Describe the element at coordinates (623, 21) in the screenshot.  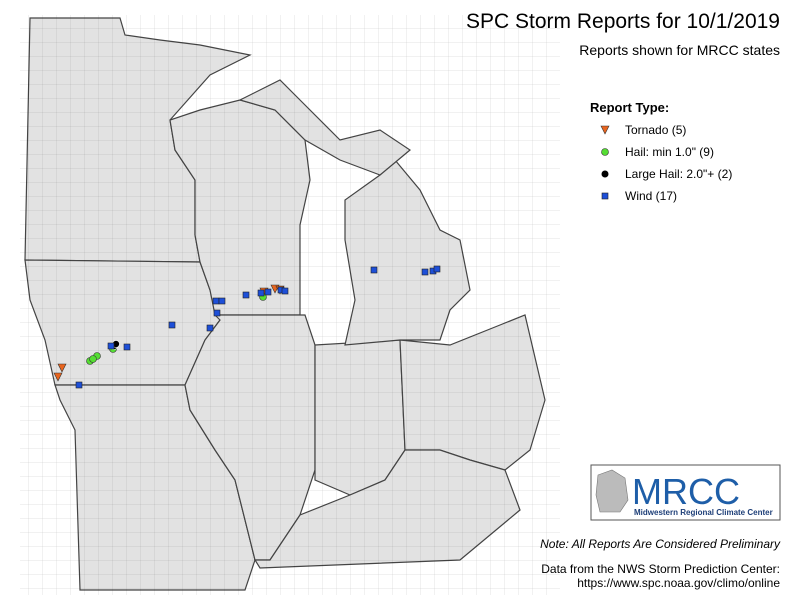
I see `title: SPC Storm Reports for 10/1/2019` at that location.